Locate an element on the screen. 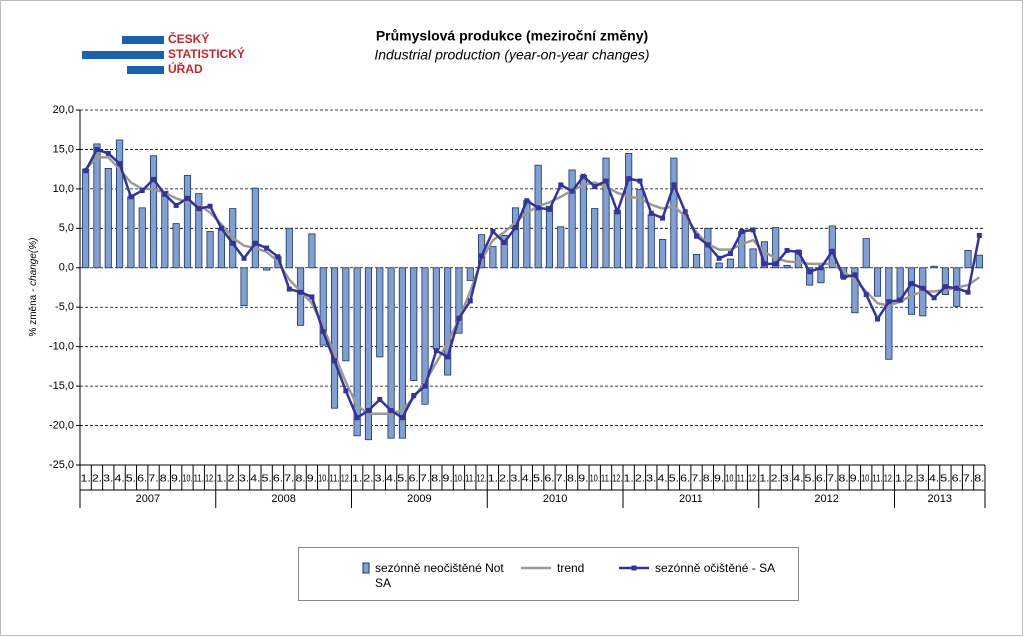 The image size is (1024, 637). x-group-label: 2007 is located at coordinates (148, 499).